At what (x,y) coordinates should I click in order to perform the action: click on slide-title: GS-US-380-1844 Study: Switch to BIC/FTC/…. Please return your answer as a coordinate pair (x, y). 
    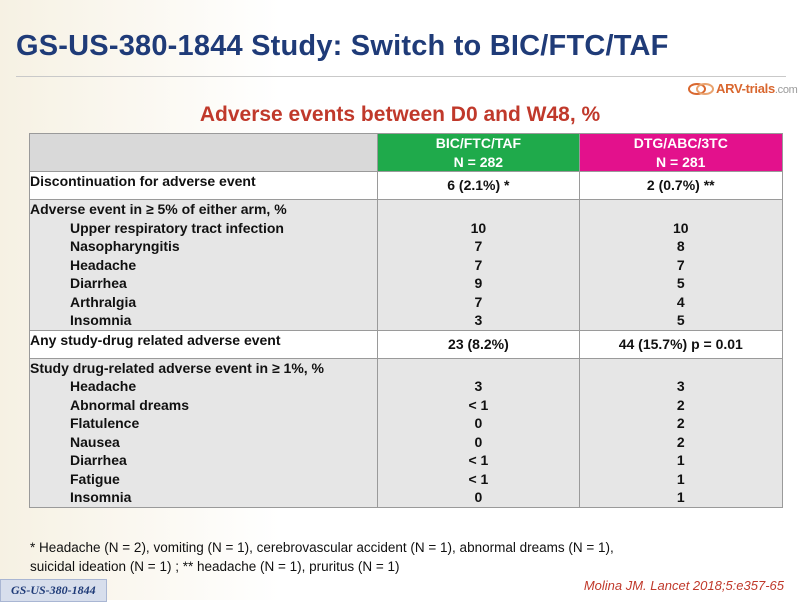
    Looking at the image, I should click on (342, 46).